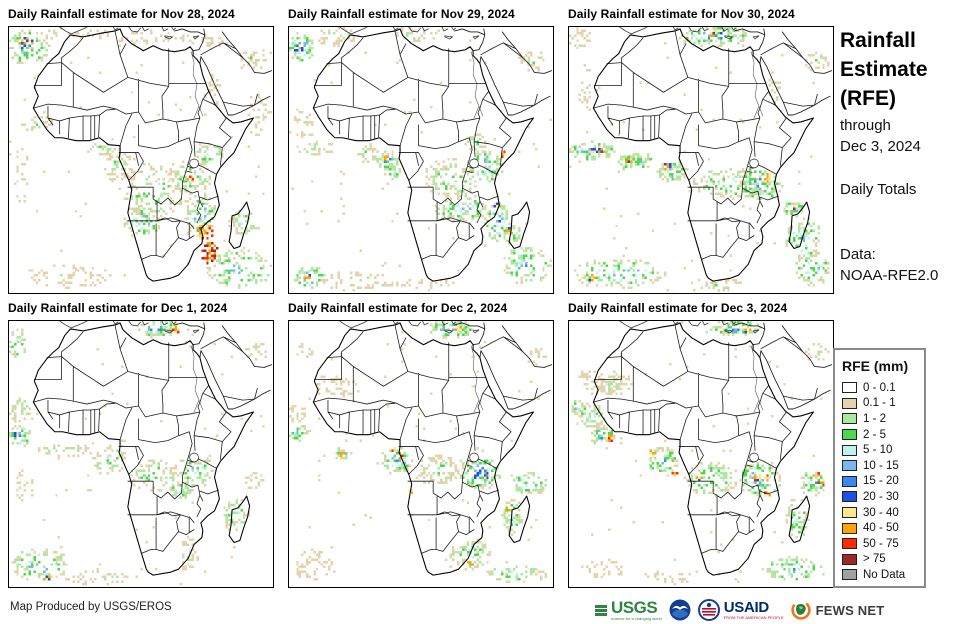 The image size is (970, 624). I want to click on legend-label: 10 - 15, so click(881, 465).